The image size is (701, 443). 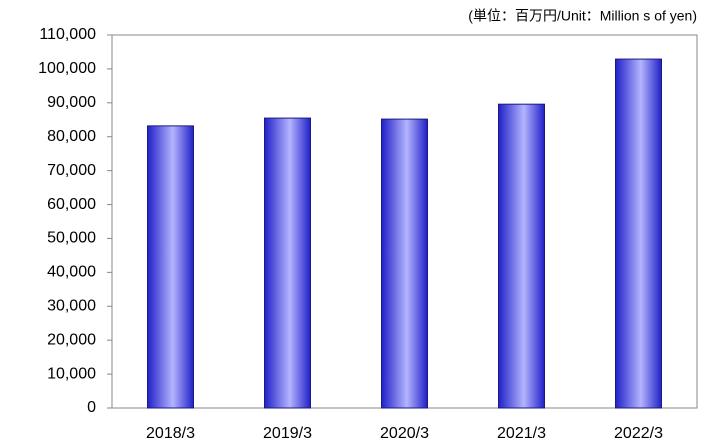 What do you see at coordinates (91, 407) in the screenshot?
I see `y-tick-label: 0` at bounding box center [91, 407].